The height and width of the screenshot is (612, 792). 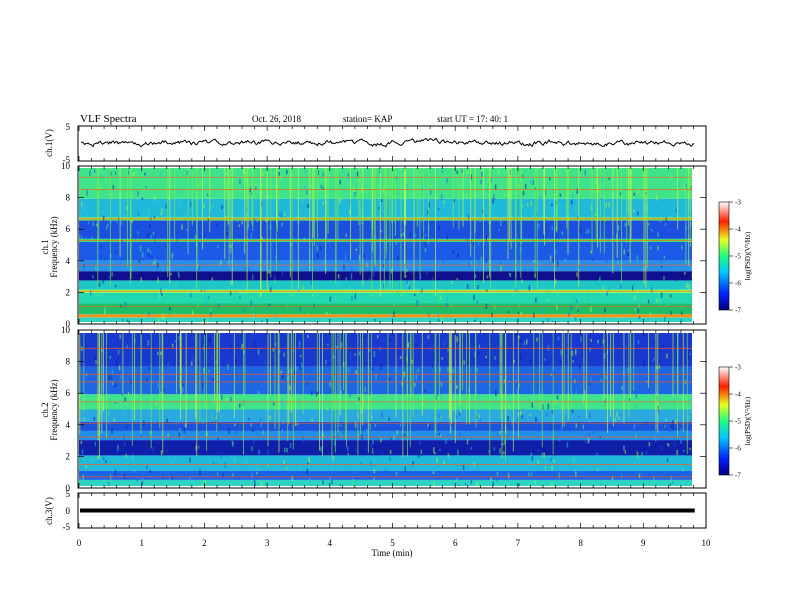 What do you see at coordinates (68, 488) in the screenshot?
I see `freq-tick-label: 0` at bounding box center [68, 488].